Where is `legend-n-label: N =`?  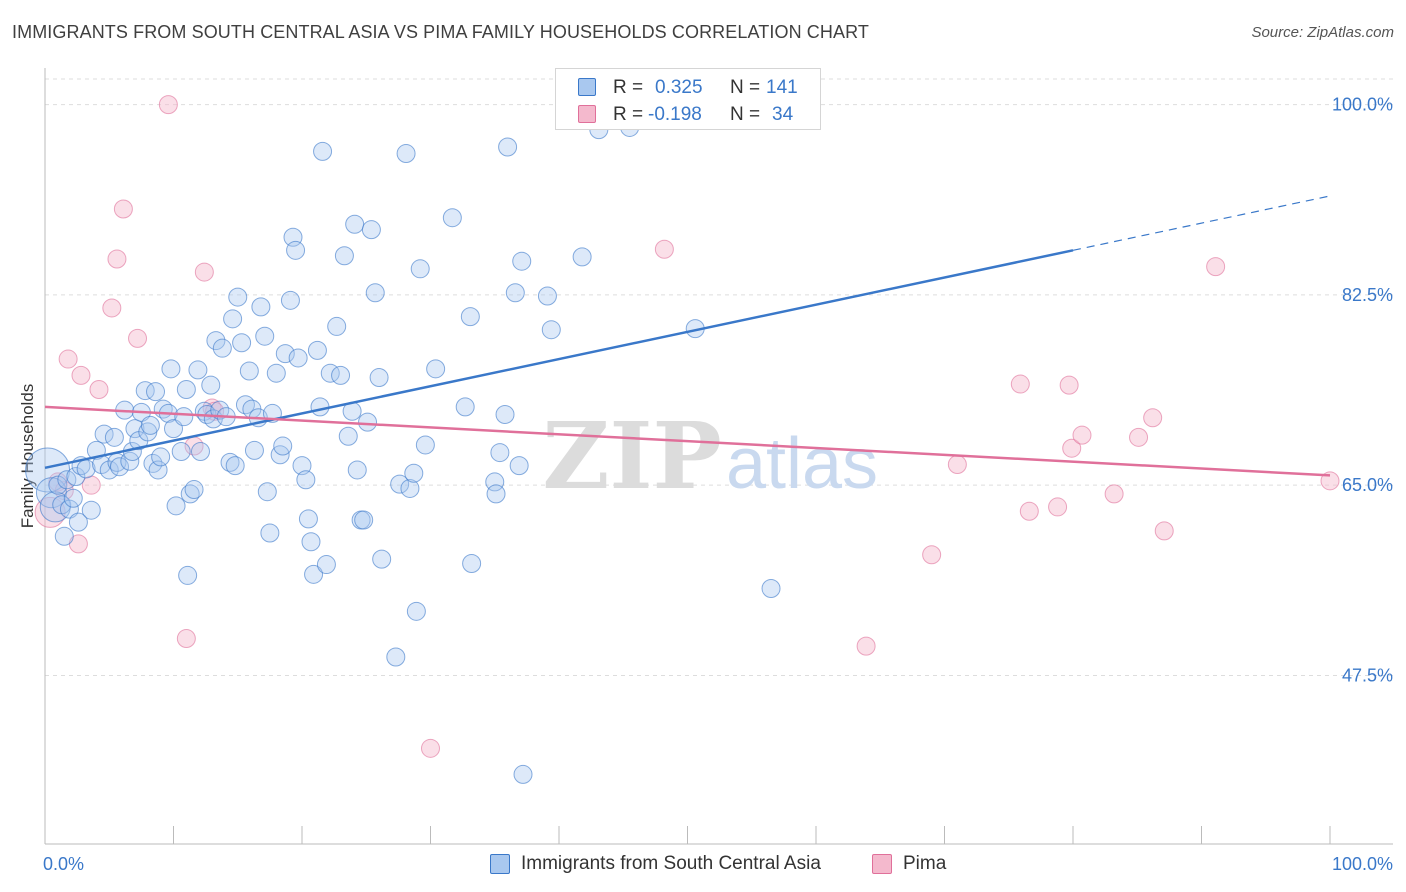
legend-n-label: N = is located at coordinates (745, 87).